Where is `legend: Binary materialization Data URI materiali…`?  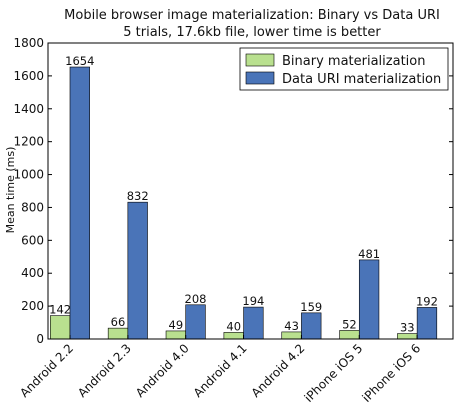
legend: Binary materialization Data URI materiali… is located at coordinates (344, 69).